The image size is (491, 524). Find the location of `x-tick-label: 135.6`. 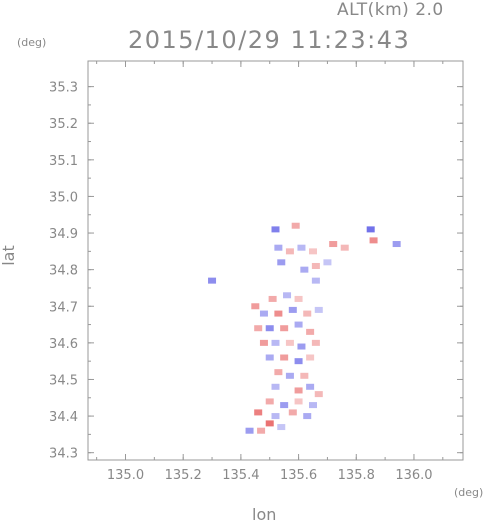

x-tick-label: 135.6 is located at coordinates (298, 475).